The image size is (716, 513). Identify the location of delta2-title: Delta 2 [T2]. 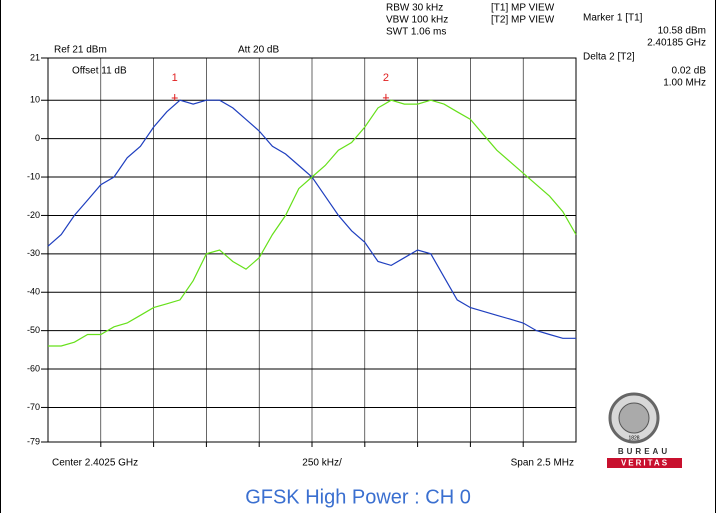
(609, 57).